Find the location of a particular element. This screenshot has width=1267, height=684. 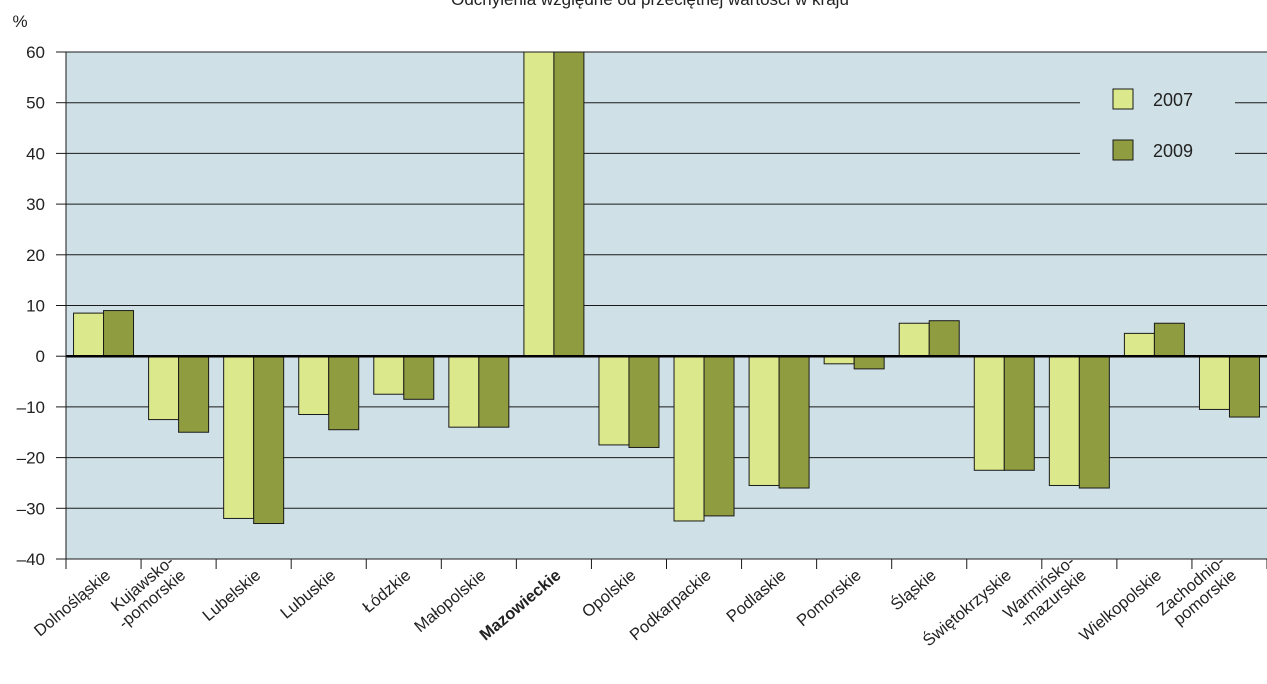

x-category-label: Śląskie is located at coordinates (913, 590).